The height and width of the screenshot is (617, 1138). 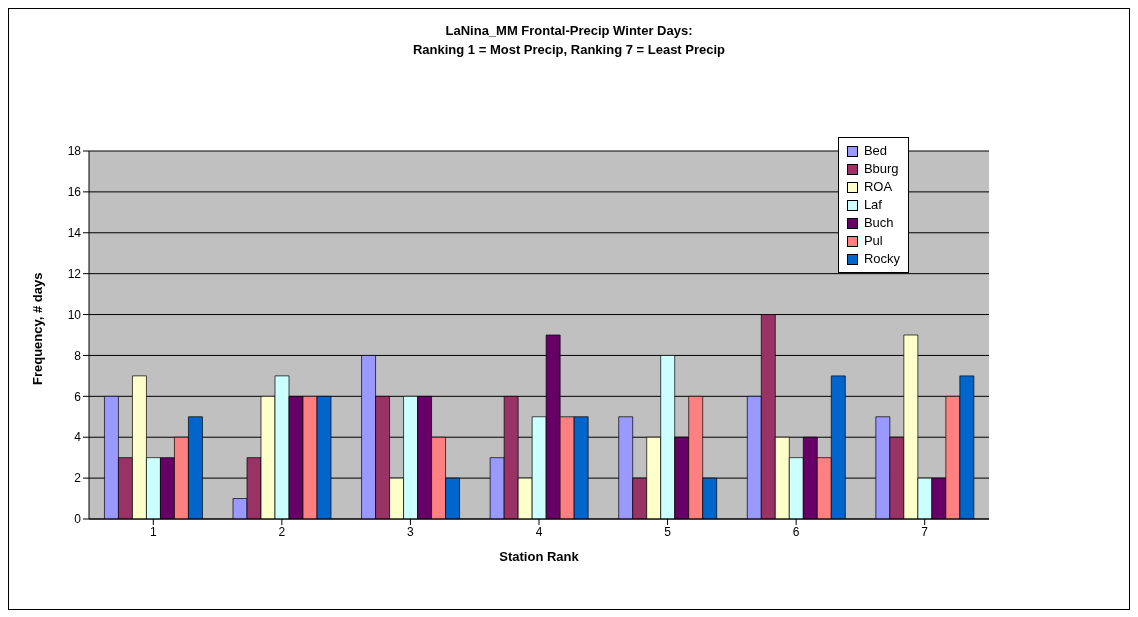 I want to click on y-tick-label: 14, so click(x=74, y=233).